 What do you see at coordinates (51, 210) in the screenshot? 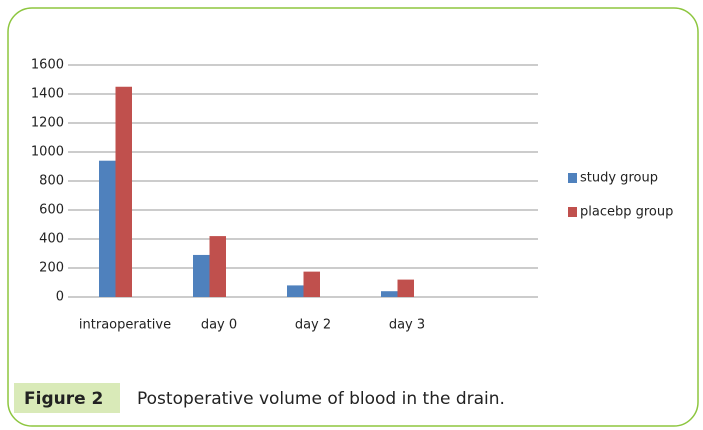
I see `y-tick-label: 600` at bounding box center [51, 210].